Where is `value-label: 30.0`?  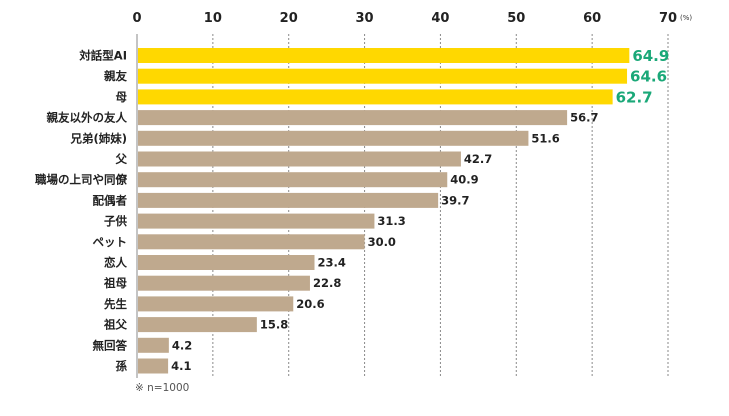
value-label: 30.0 is located at coordinates (382, 242).